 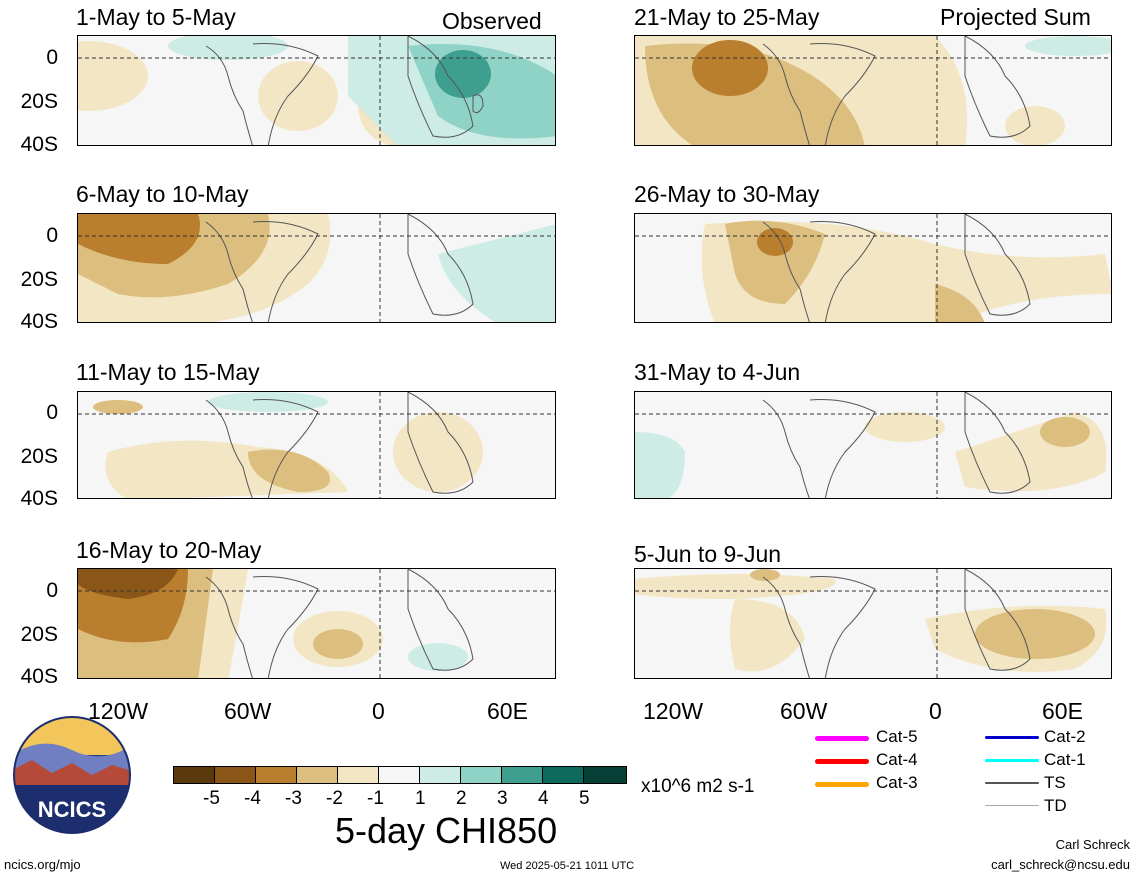 I want to click on colorbar-tick: -2, so click(x=334, y=798).